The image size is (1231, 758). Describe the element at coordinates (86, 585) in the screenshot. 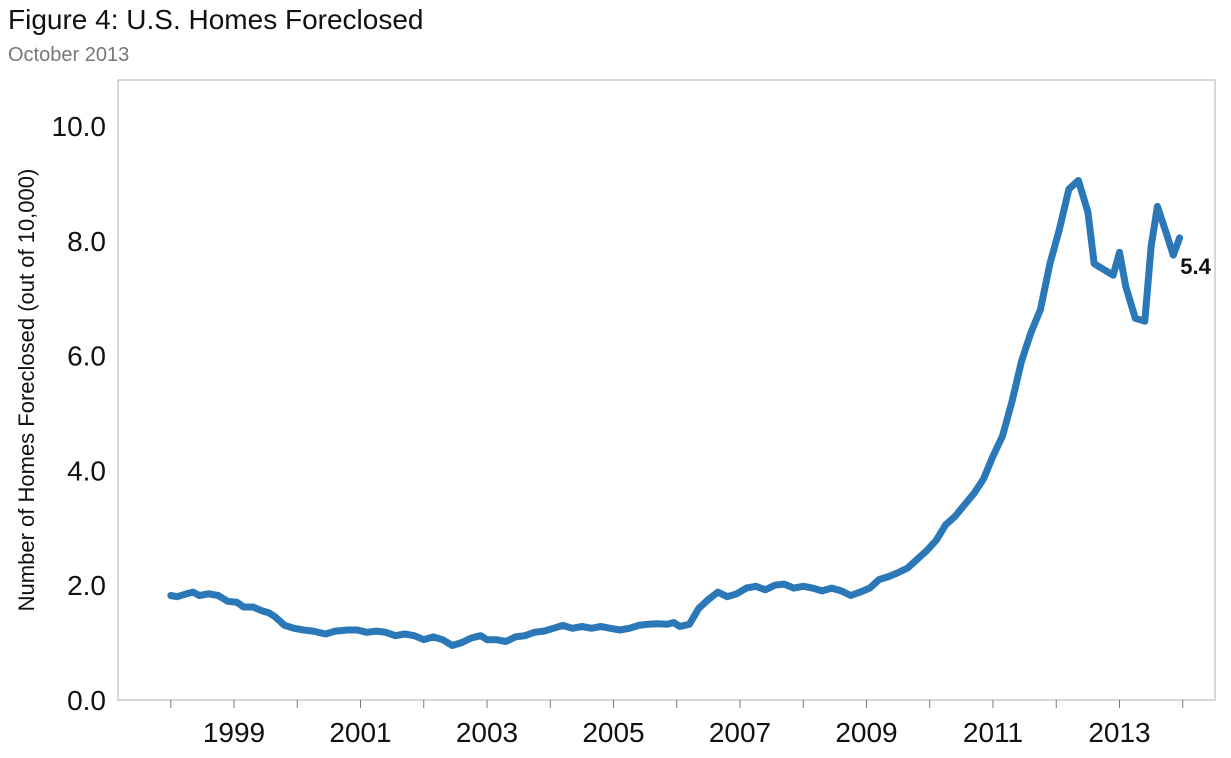

I see `y-tick-label: 2.0` at that location.